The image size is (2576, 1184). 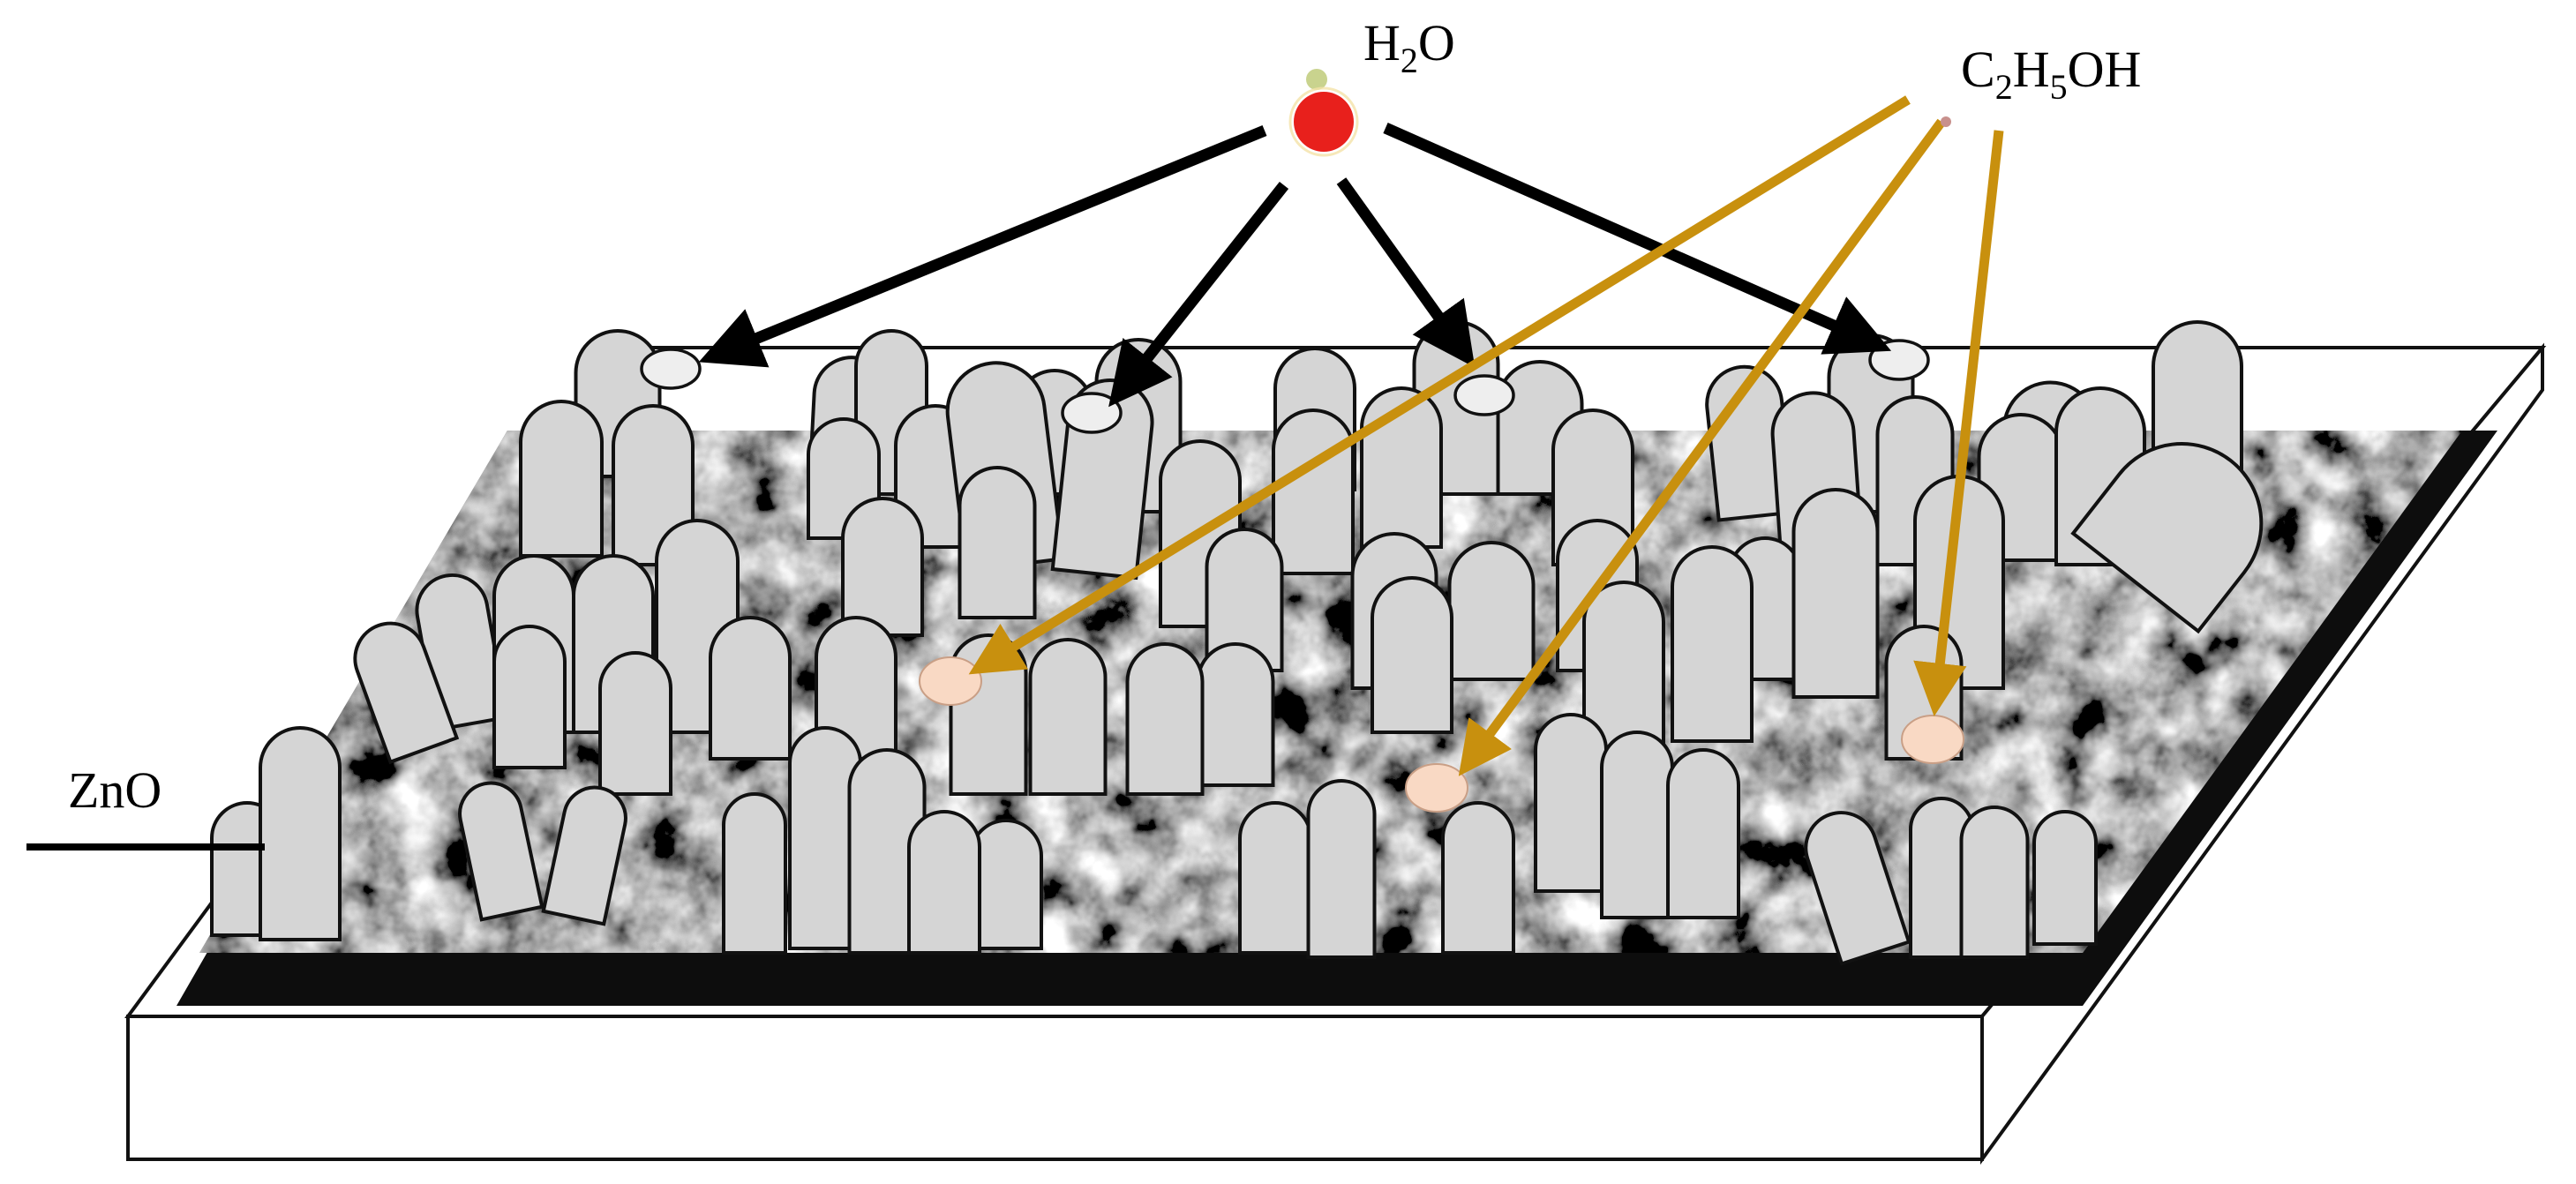 I want to click on ethanol-source-dot, so click(x=1946, y=122).